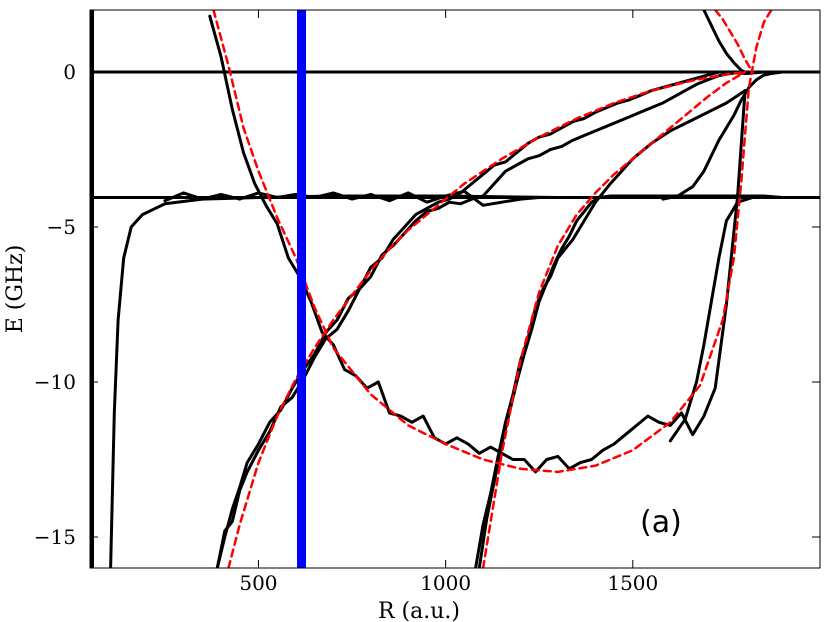 This screenshot has height=622, width=830. What do you see at coordinates (419, 610) in the screenshot?
I see `x-axis-label: R (a.u.)` at bounding box center [419, 610].